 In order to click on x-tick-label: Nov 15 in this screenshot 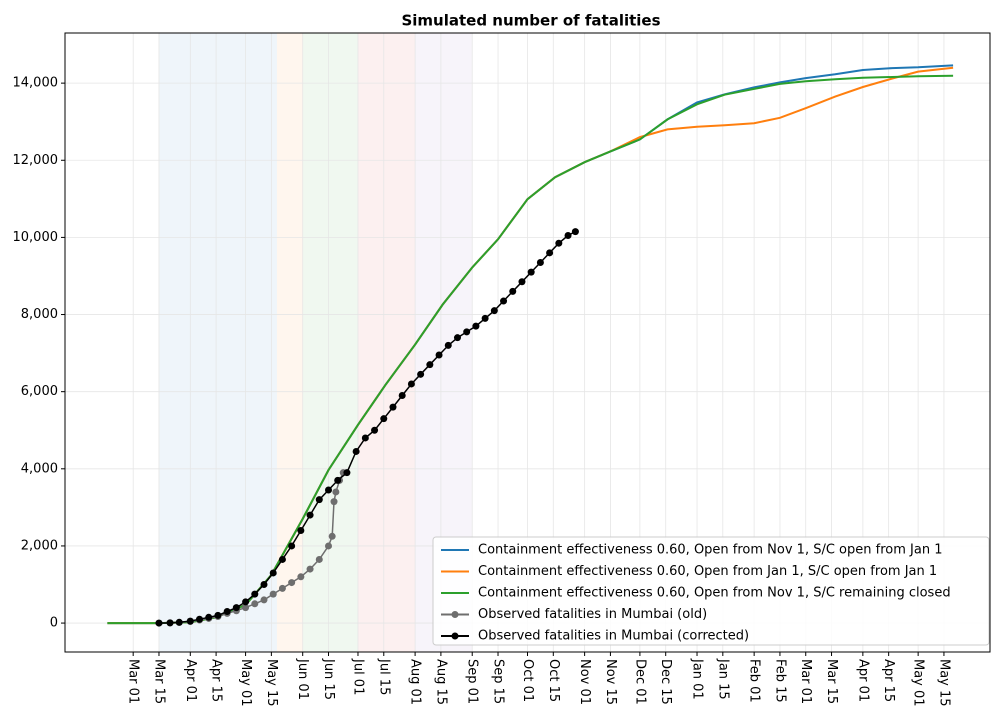, I will do `click(610, 682)`.